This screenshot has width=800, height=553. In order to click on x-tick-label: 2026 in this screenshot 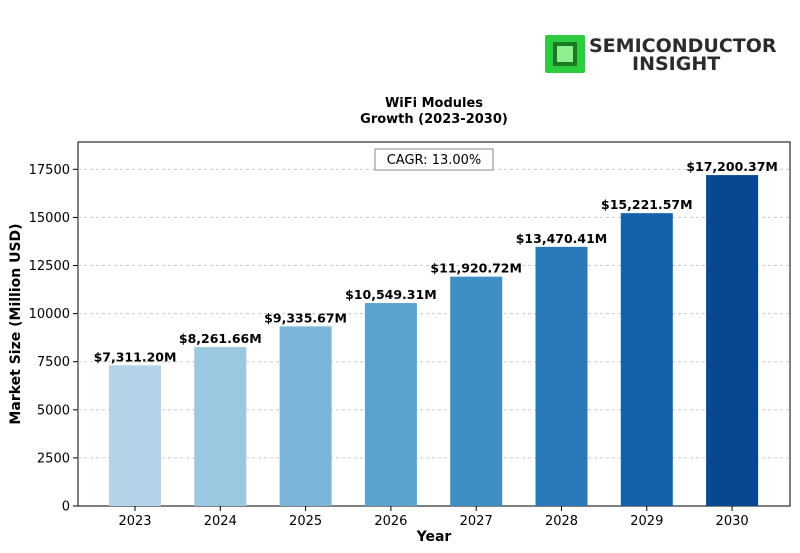, I will do `click(390, 521)`.